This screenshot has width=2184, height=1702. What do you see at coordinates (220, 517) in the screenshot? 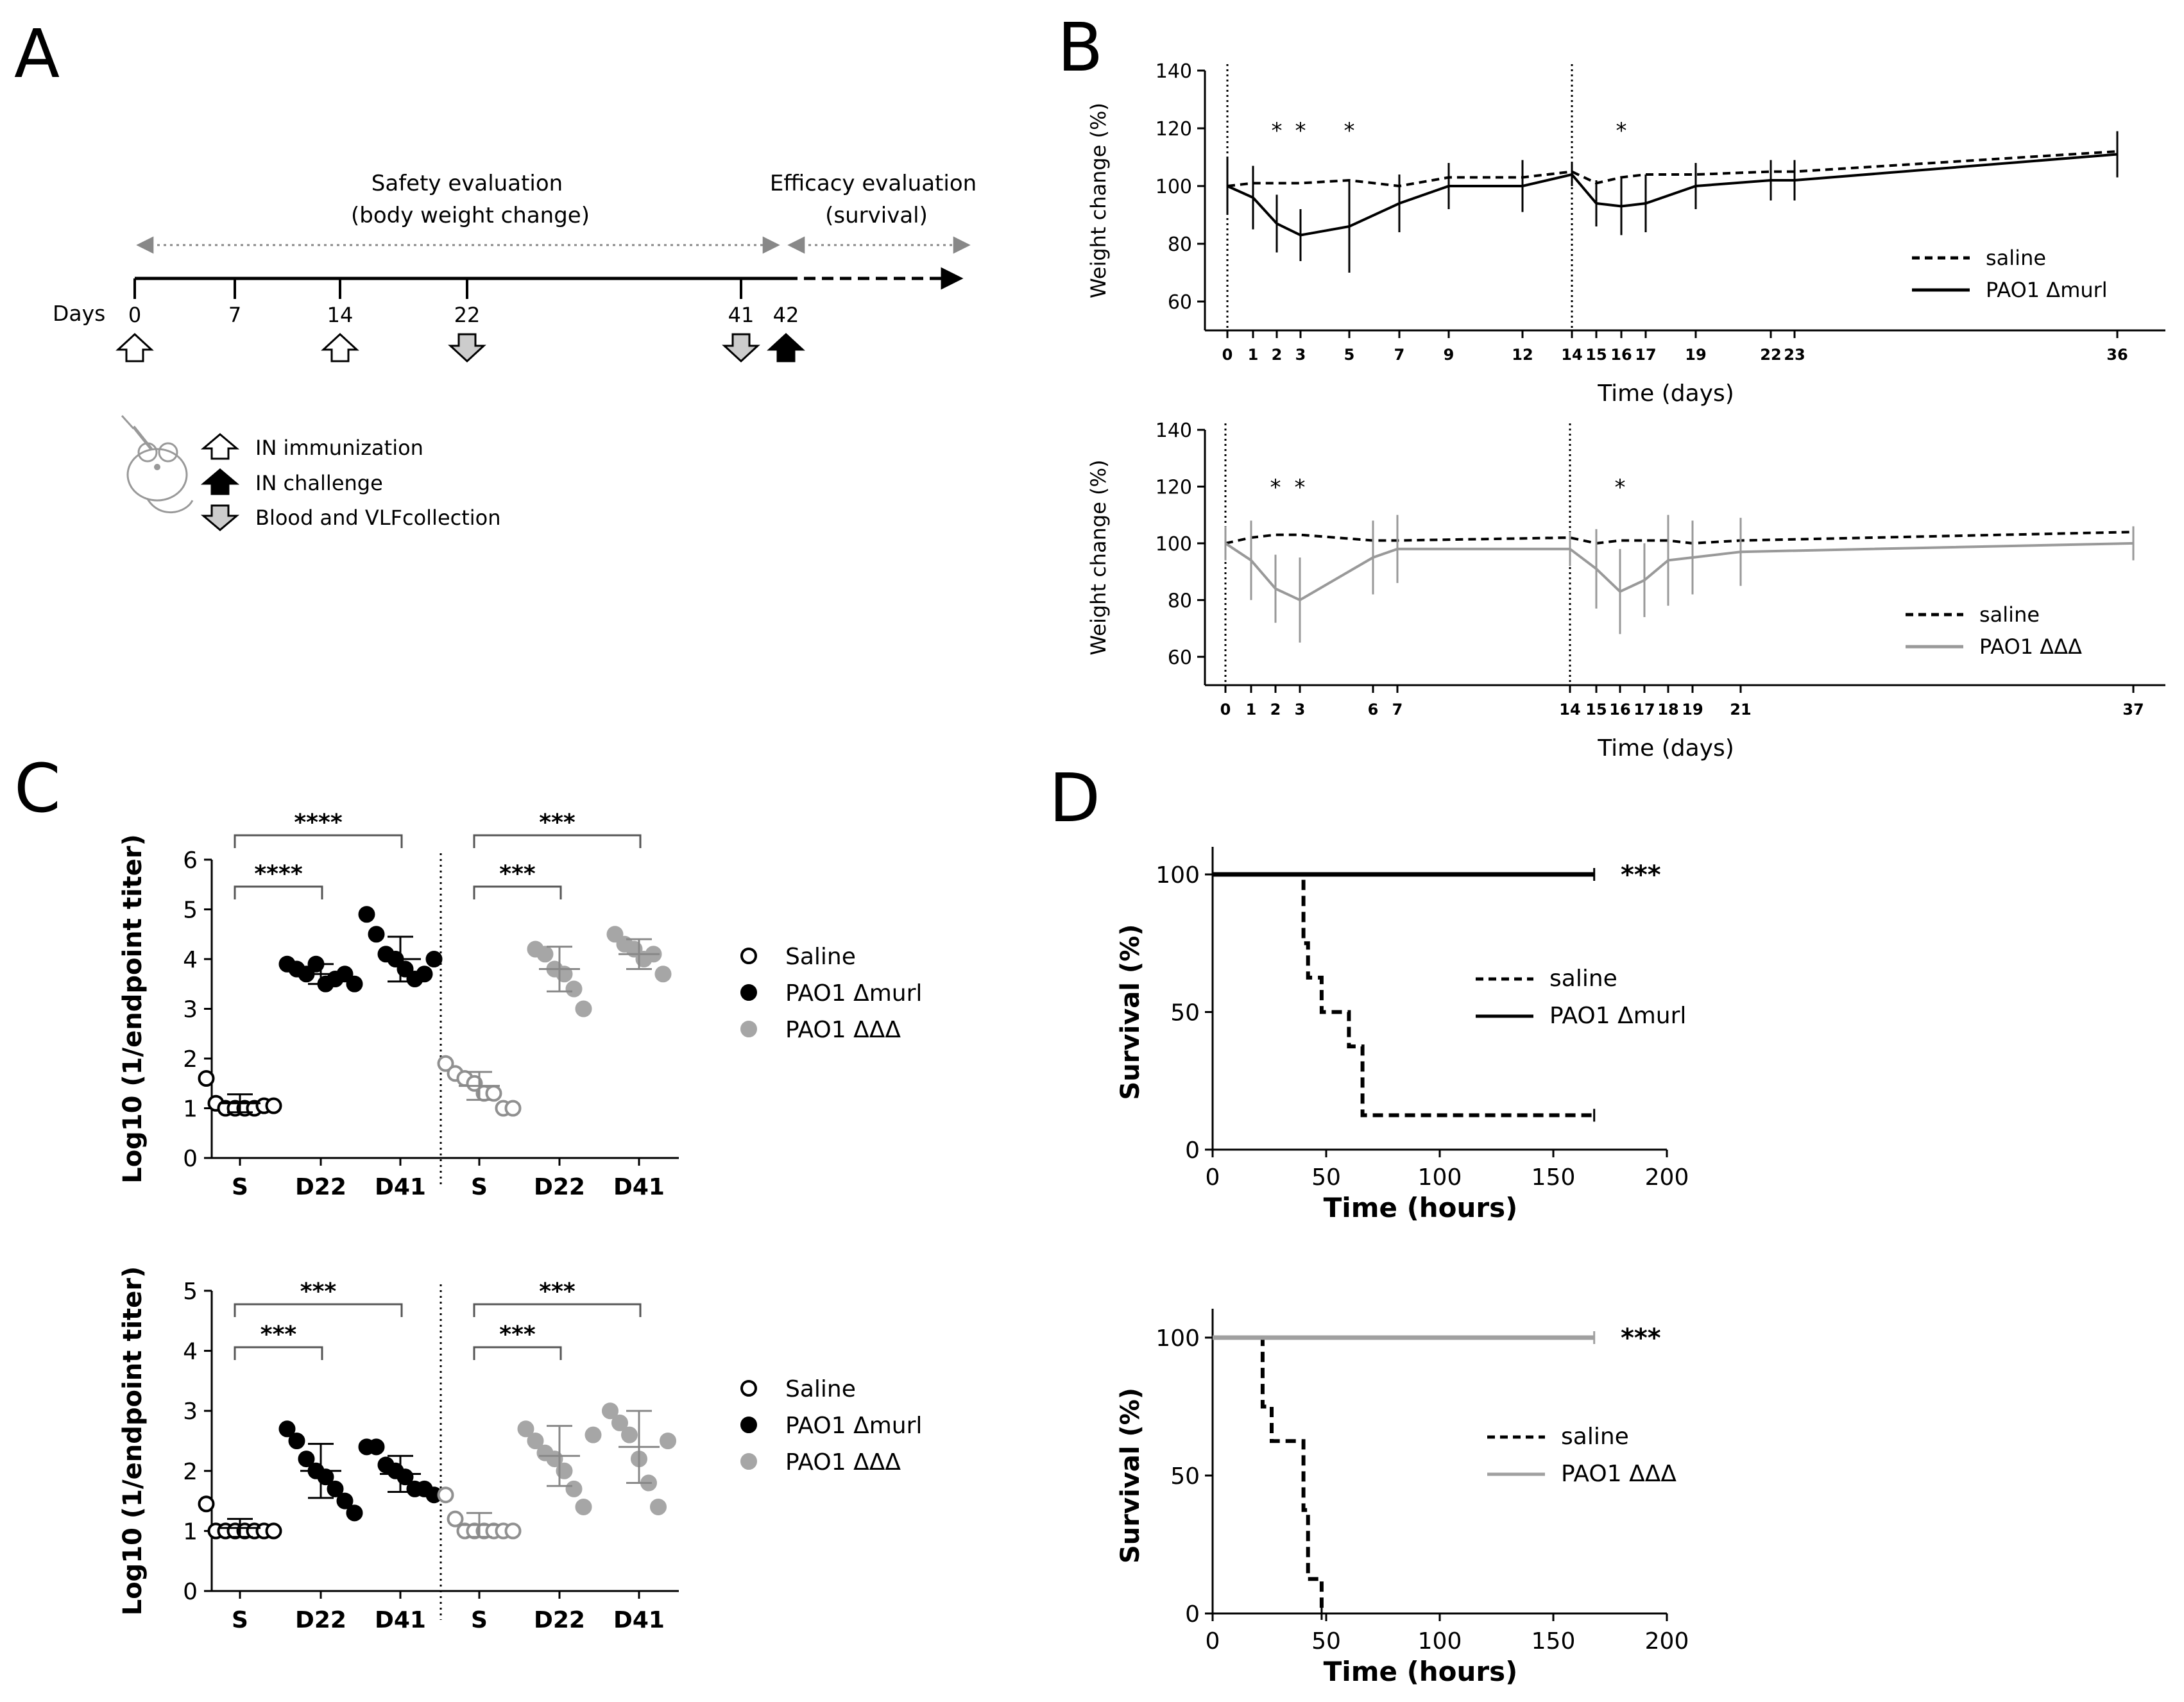
I see `collection-arrow-icon` at bounding box center [220, 517].